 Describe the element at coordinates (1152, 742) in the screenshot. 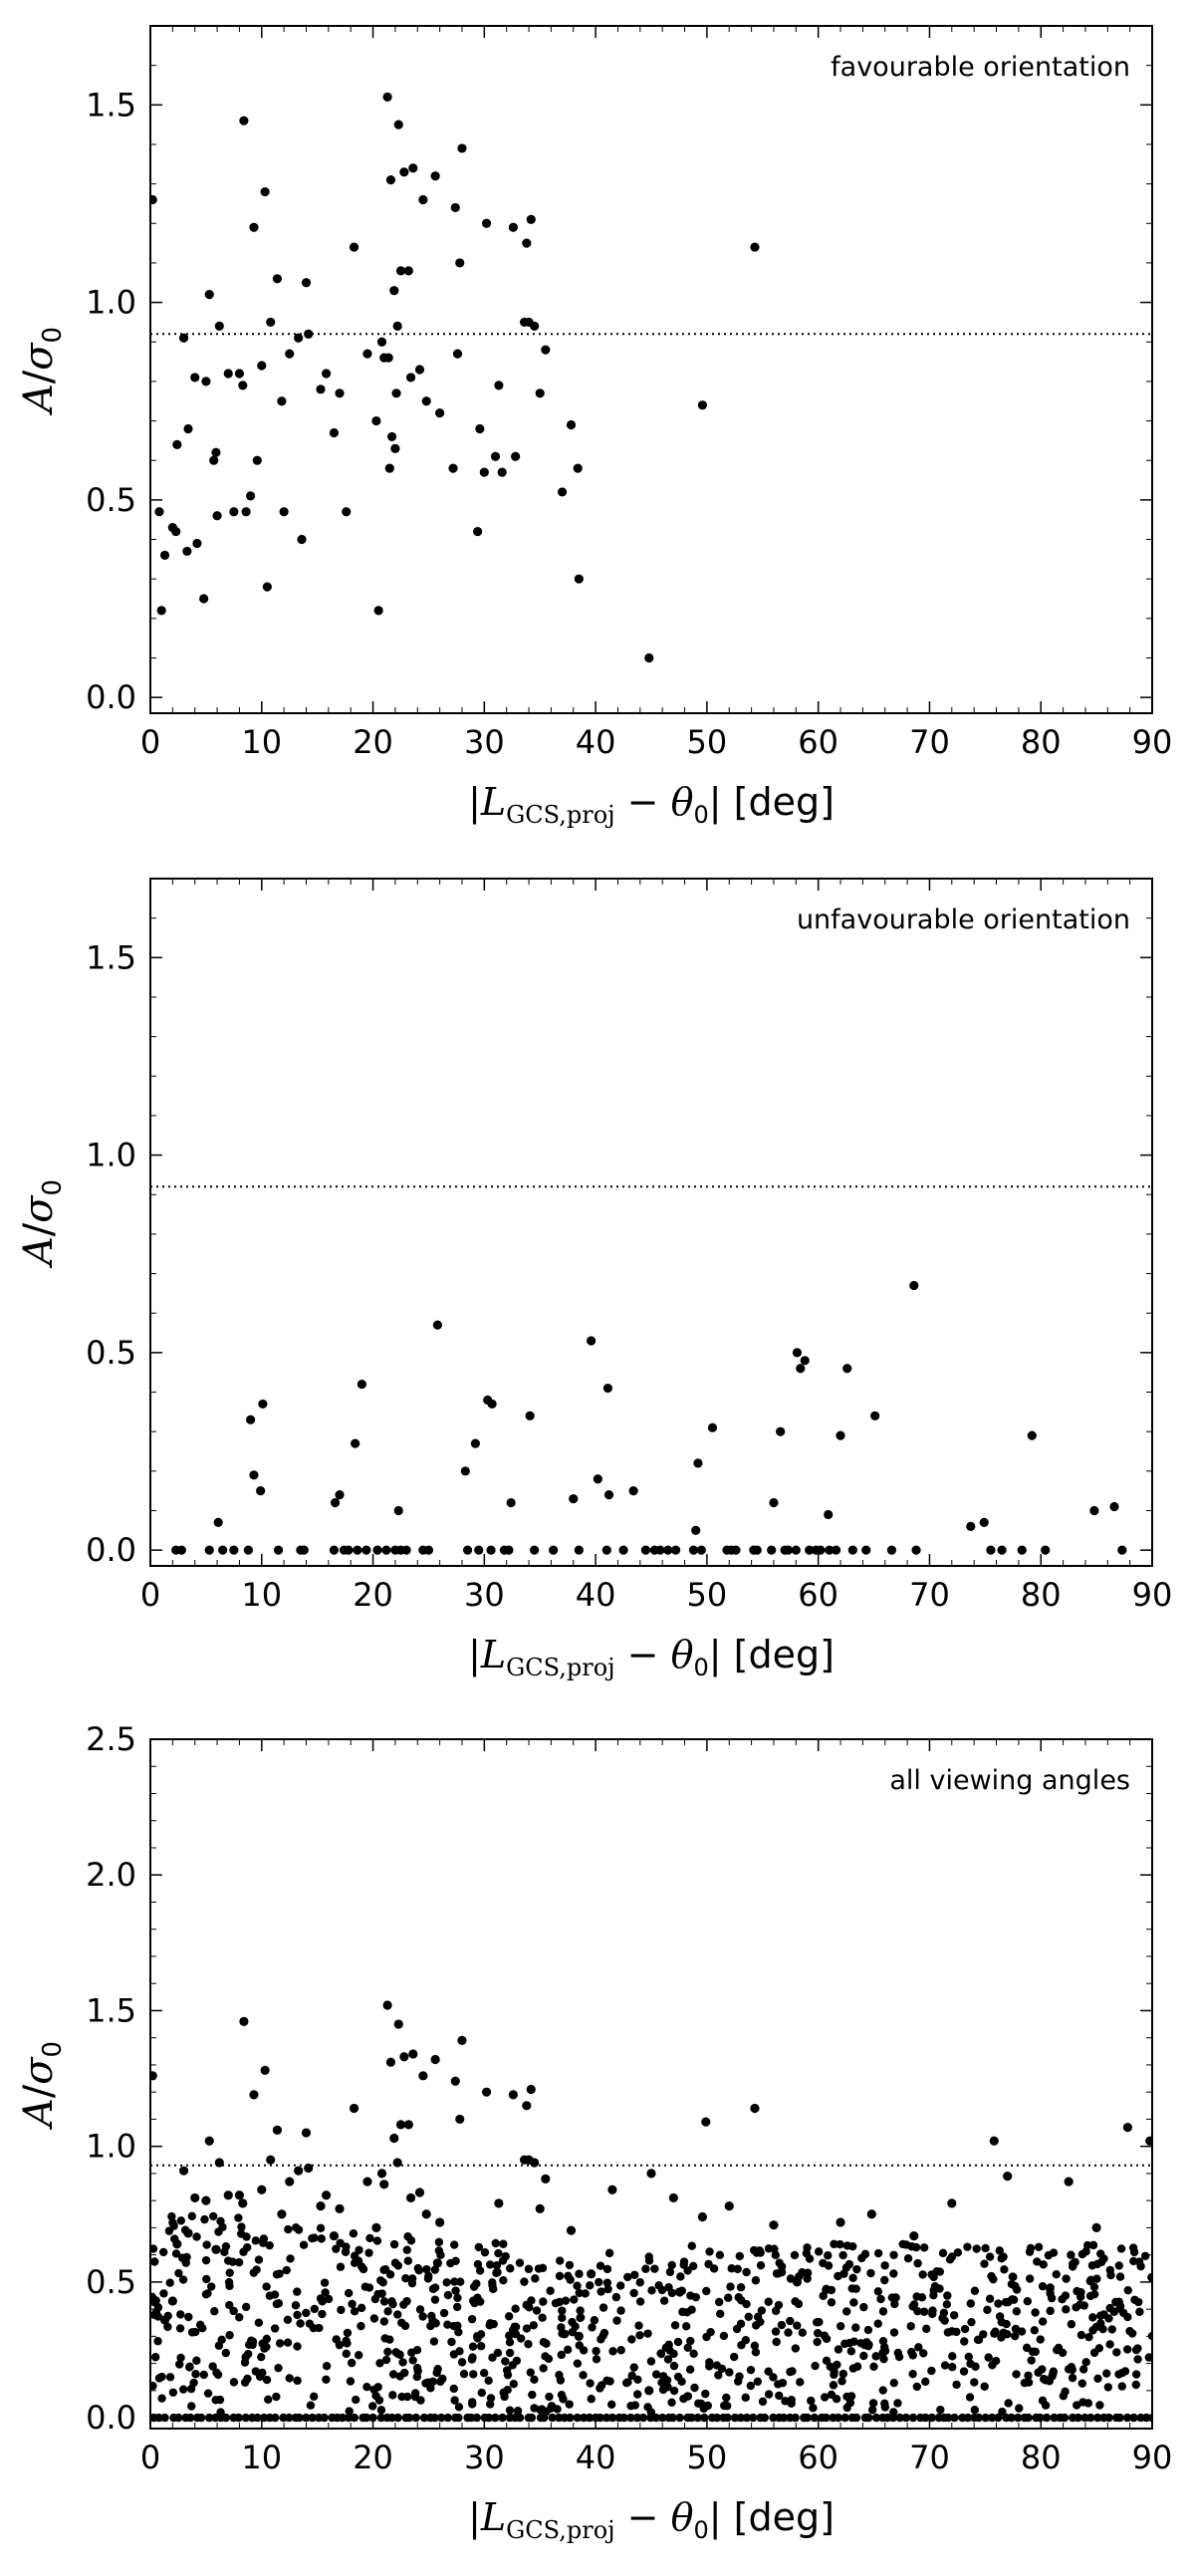

I see `x-tick-label: 90` at that location.